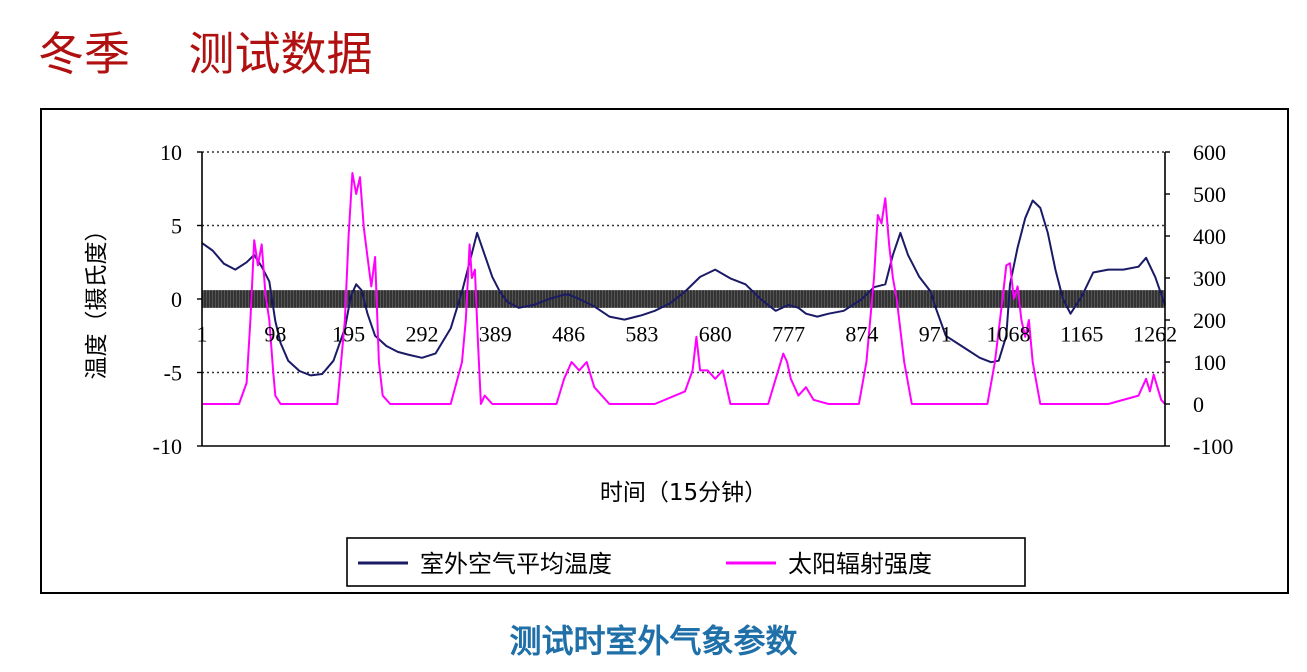  What do you see at coordinates (1209, 320) in the screenshot?
I see `ytick-right-label: 200` at bounding box center [1209, 320].